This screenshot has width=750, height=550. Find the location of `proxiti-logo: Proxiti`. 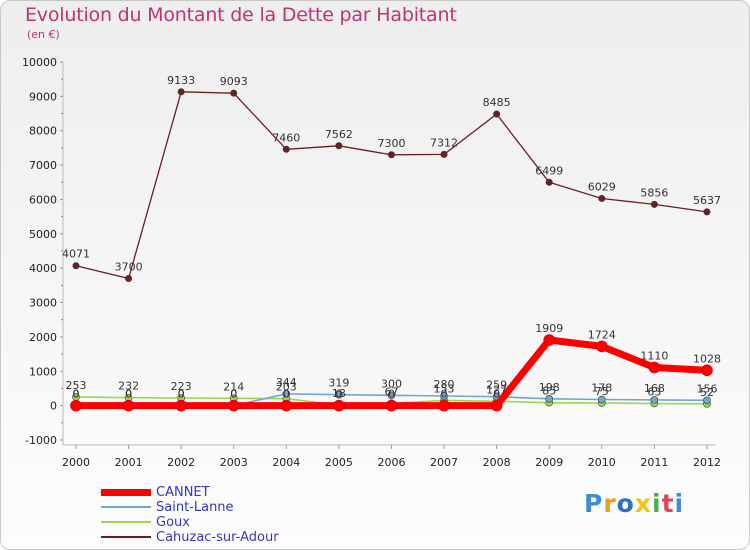

proxiti-logo: Proxiti is located at coordinates (634, 503).